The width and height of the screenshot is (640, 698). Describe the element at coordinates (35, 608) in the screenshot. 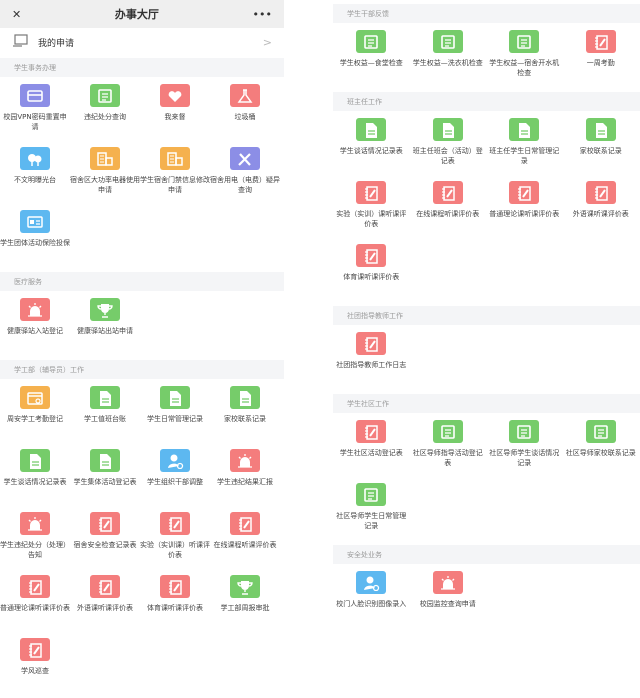

I see `service-item-label: 普通理论课听课评价表` at that location.